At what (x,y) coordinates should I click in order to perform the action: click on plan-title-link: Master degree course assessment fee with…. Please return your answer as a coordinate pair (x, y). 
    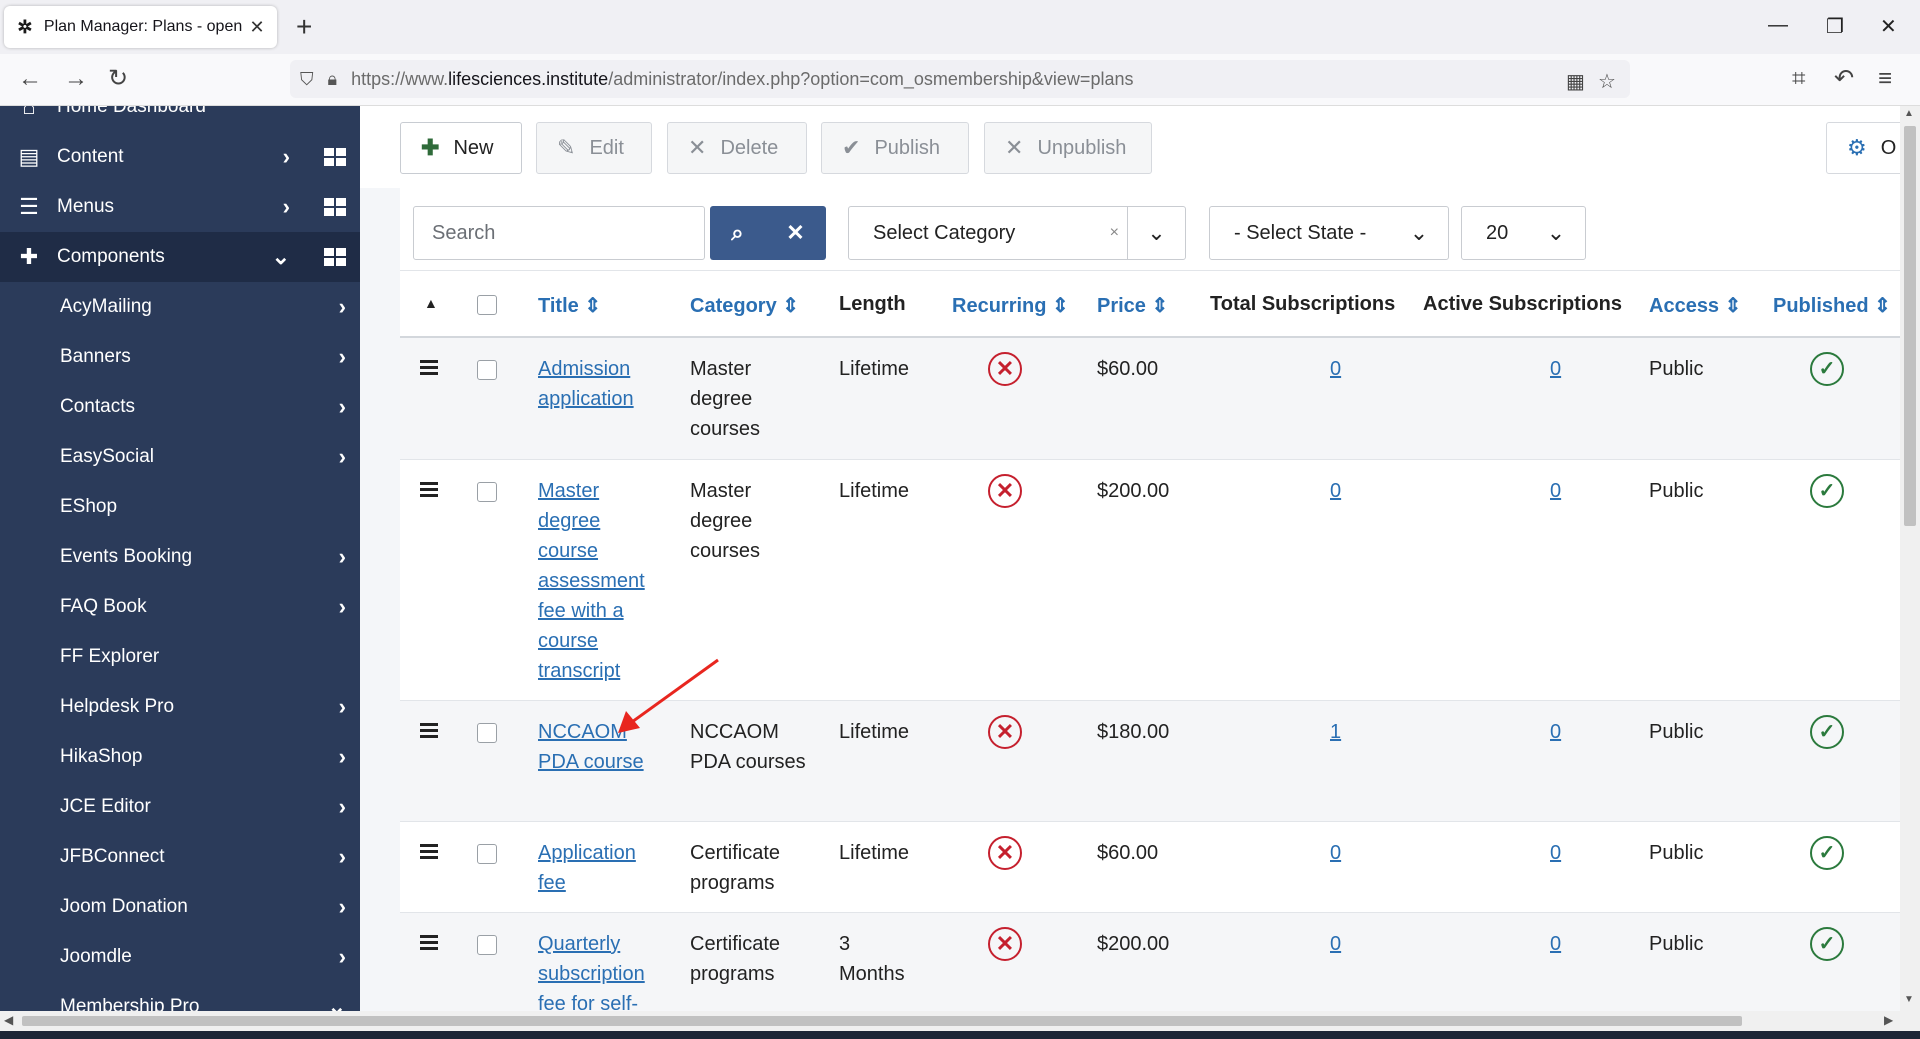
    Looking at the image, I should click on (591, 581).